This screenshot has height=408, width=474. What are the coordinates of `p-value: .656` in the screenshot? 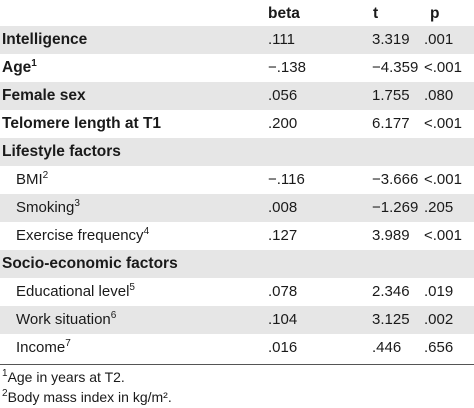 It's located at (439, 347).